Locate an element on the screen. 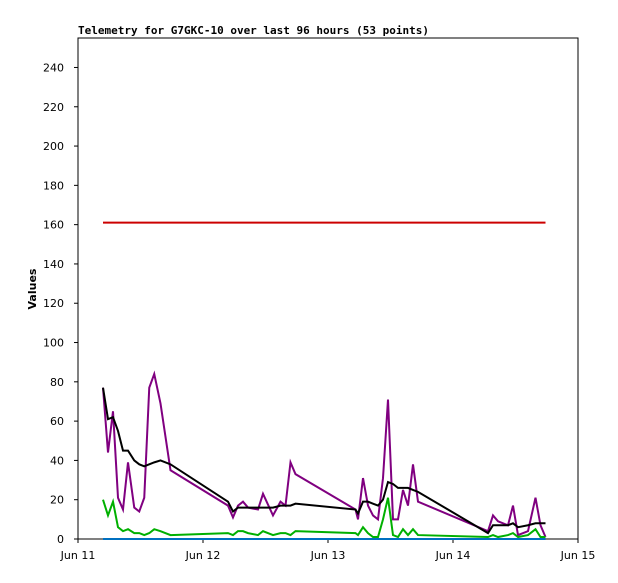  x-tick-label: Jun 11 is located at coordinates (78, 555).